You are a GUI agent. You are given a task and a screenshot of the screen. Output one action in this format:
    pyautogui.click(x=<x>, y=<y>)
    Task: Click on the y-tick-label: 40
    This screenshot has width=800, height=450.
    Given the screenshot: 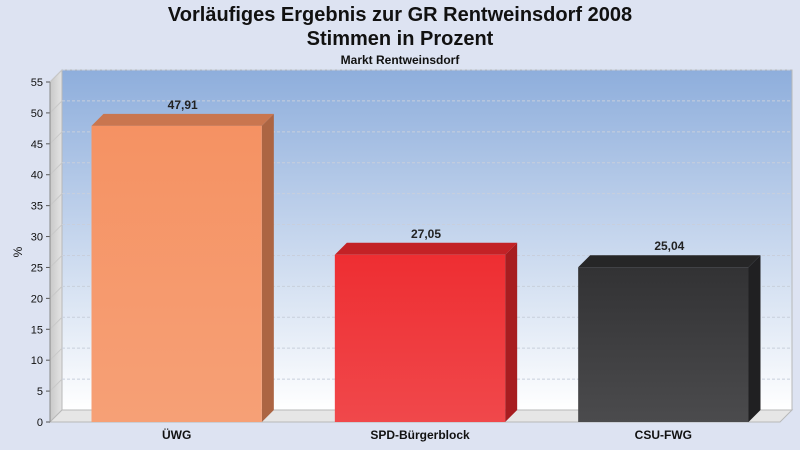 What is the action you would take?
    pyautogui.click(x=37, y=176)
    